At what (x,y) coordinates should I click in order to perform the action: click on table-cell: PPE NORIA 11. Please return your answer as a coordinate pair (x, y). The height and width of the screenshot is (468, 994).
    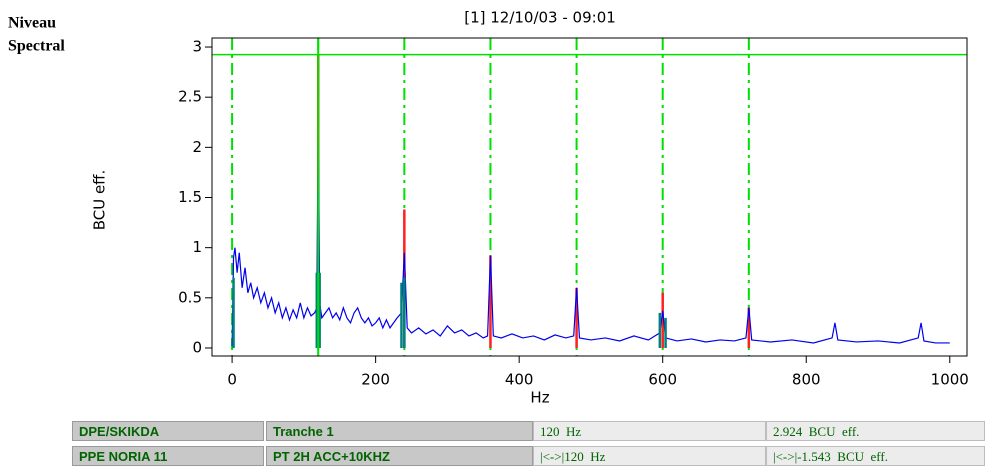
    Looking at the image, I should click on (168, 456).